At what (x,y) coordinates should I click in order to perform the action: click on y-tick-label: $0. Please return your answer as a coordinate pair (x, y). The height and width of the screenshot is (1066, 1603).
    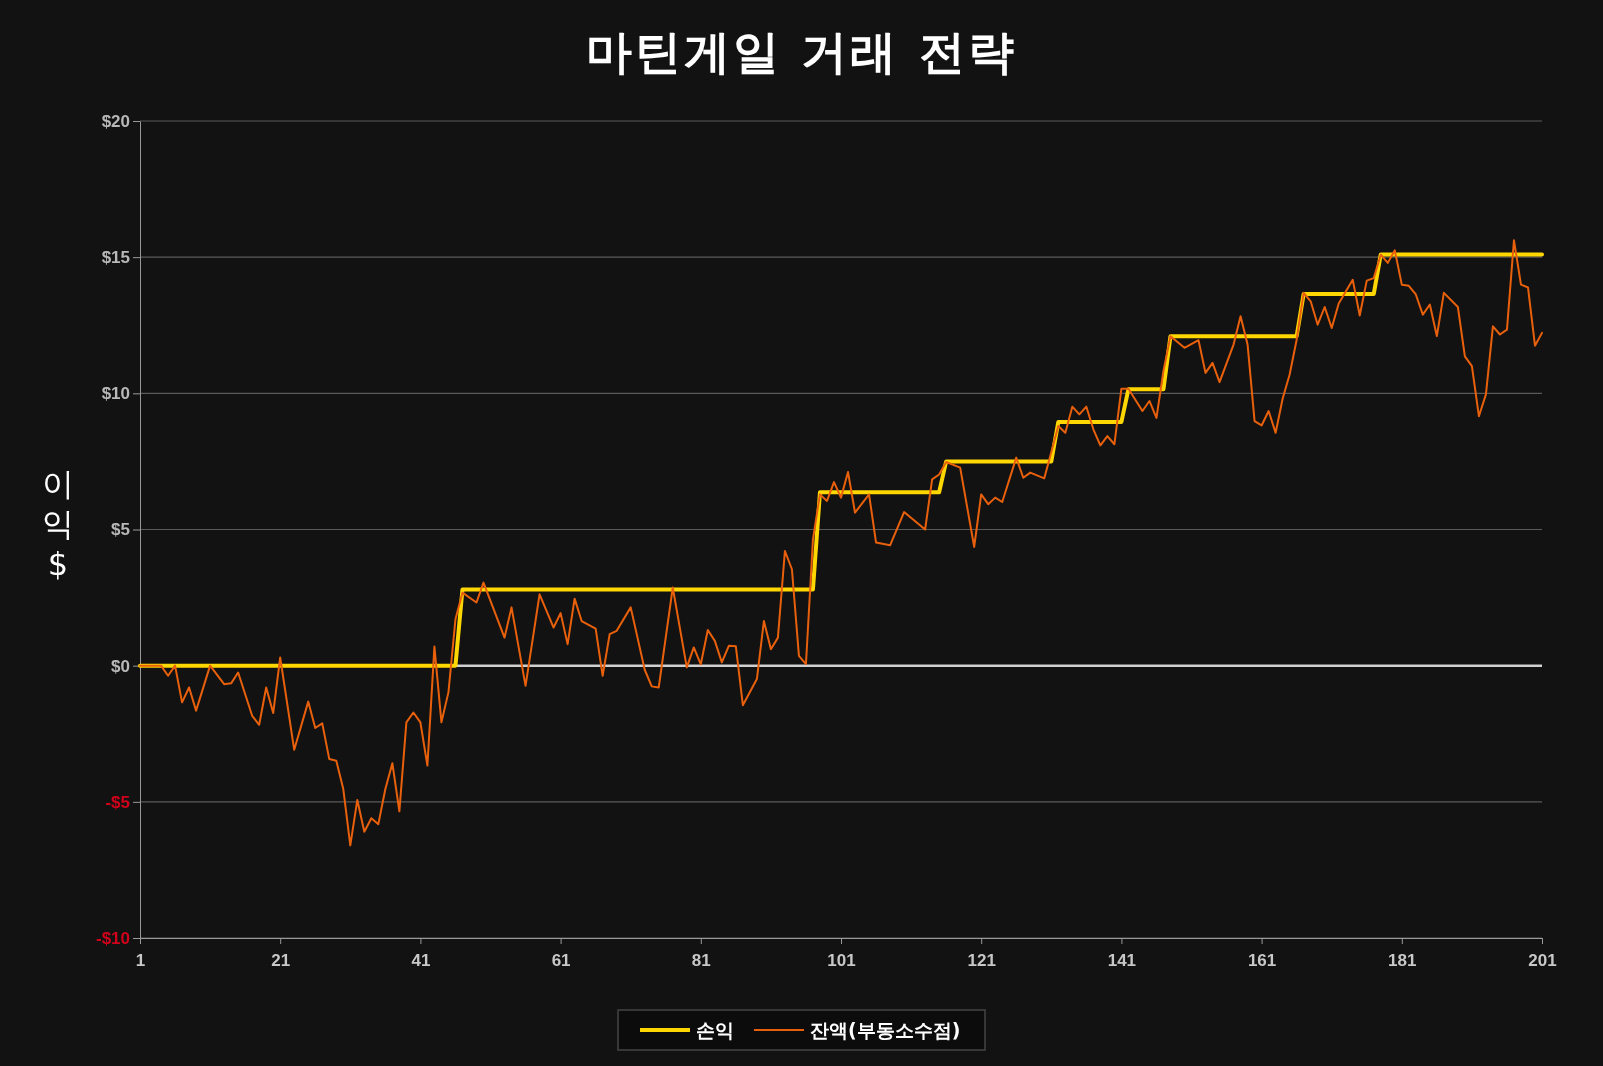
    Looking at the image, I should click on (120, 666).